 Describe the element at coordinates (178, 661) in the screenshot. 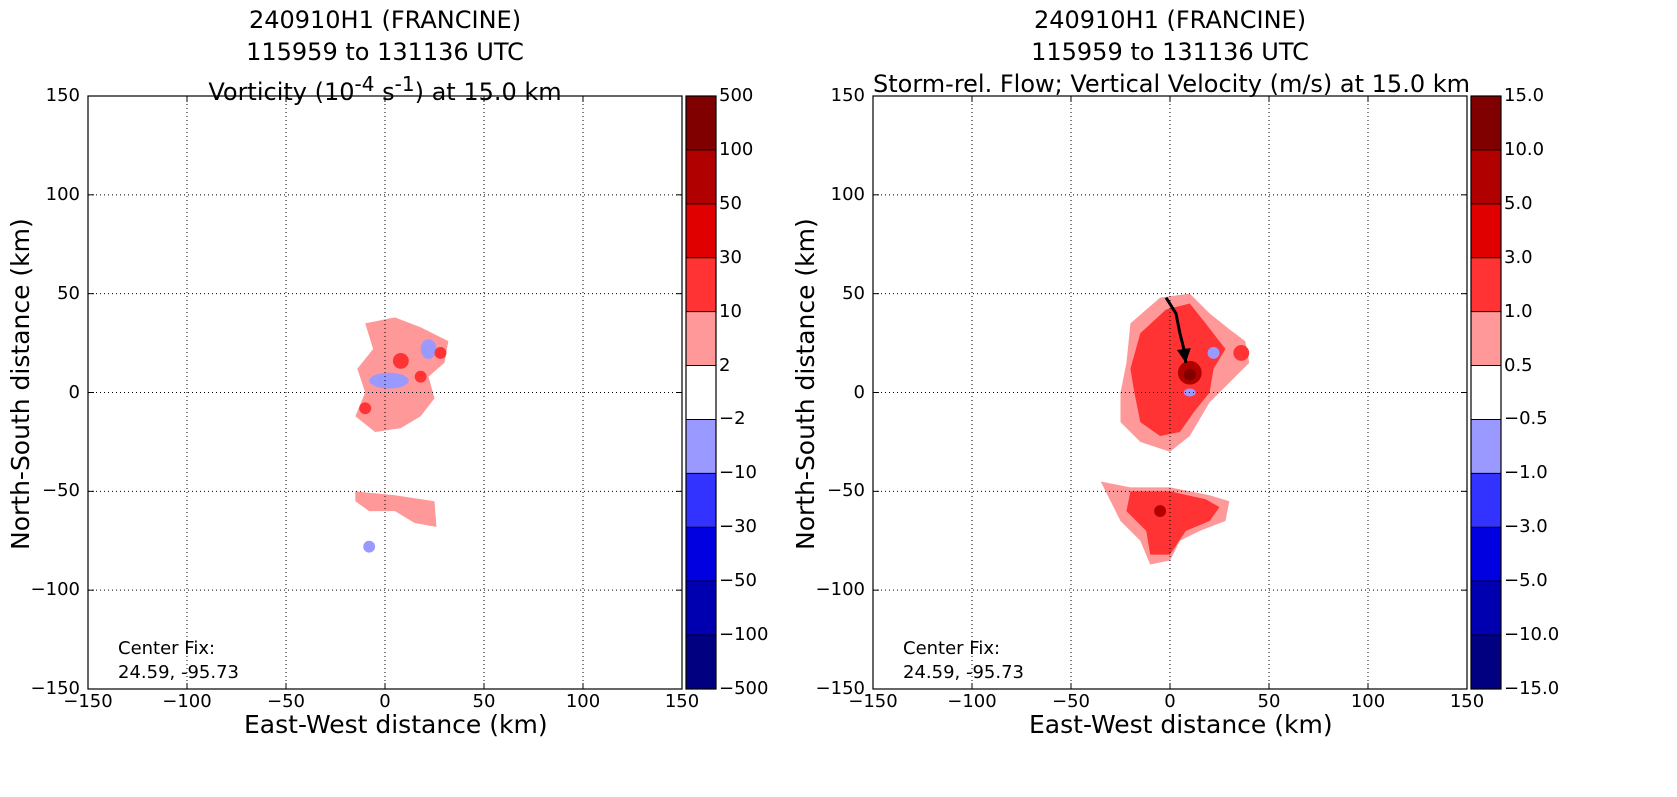

I see `center-fix-annotation: Center Fix: 24.59, -95.73` at that location.